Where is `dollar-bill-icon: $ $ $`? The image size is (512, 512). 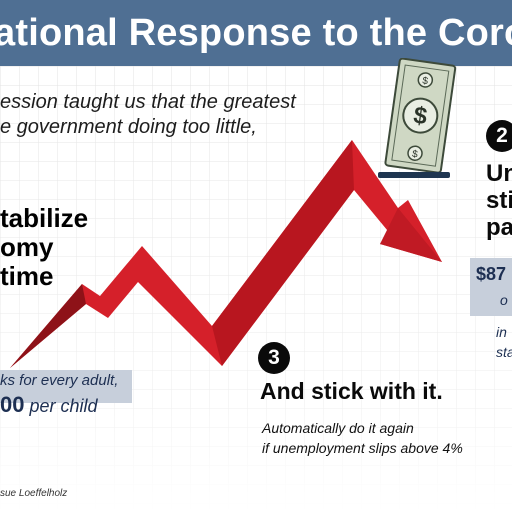 dollar-bill-icon: $ $ $ is located at coordinates (417, 118).